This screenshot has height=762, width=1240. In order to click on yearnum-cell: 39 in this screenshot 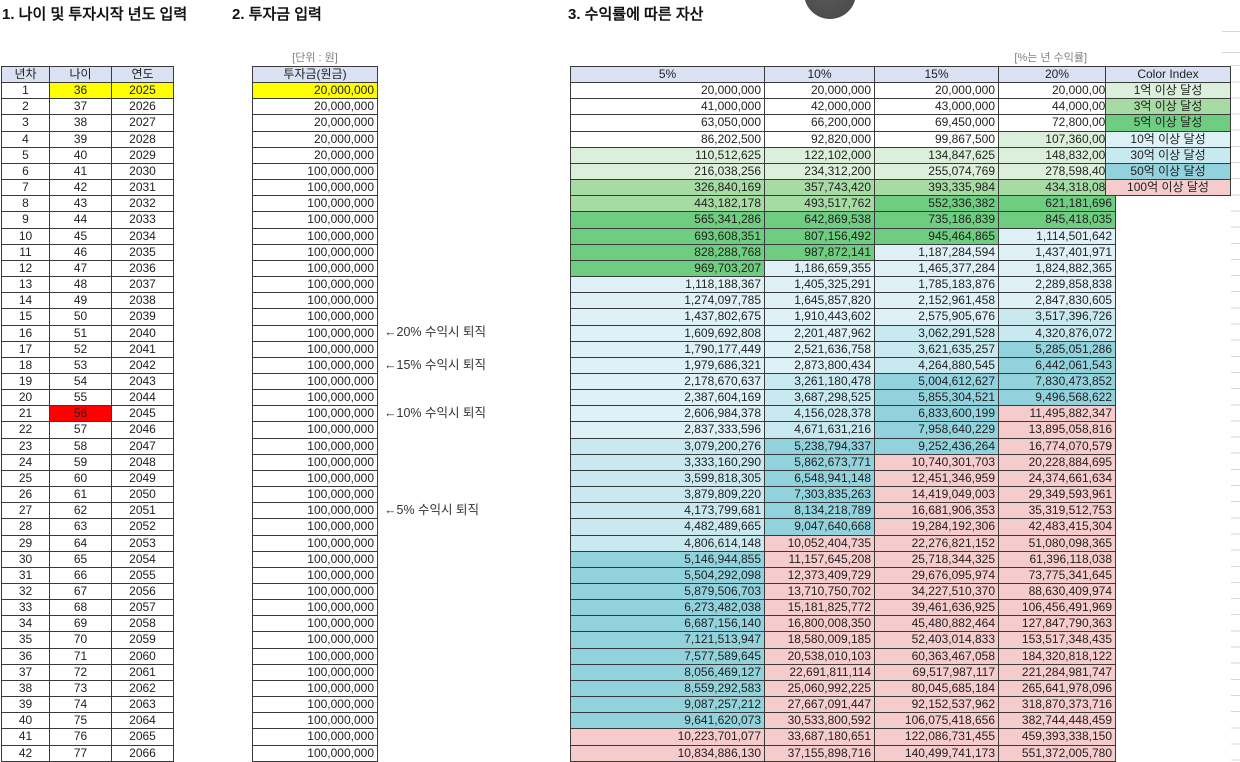, I will do `click(25, 705)`.